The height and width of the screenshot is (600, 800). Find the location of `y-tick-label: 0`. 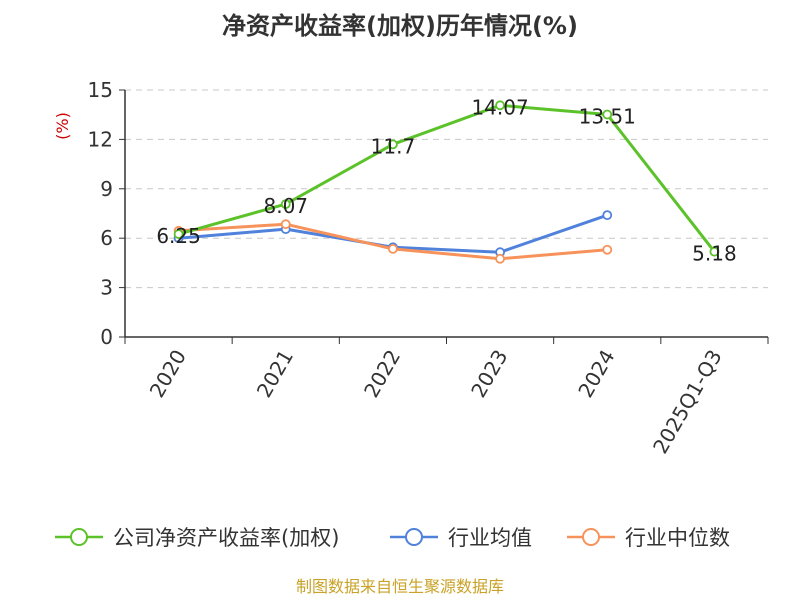

y-tick-label: 0 is located at coordinates (106, 337).